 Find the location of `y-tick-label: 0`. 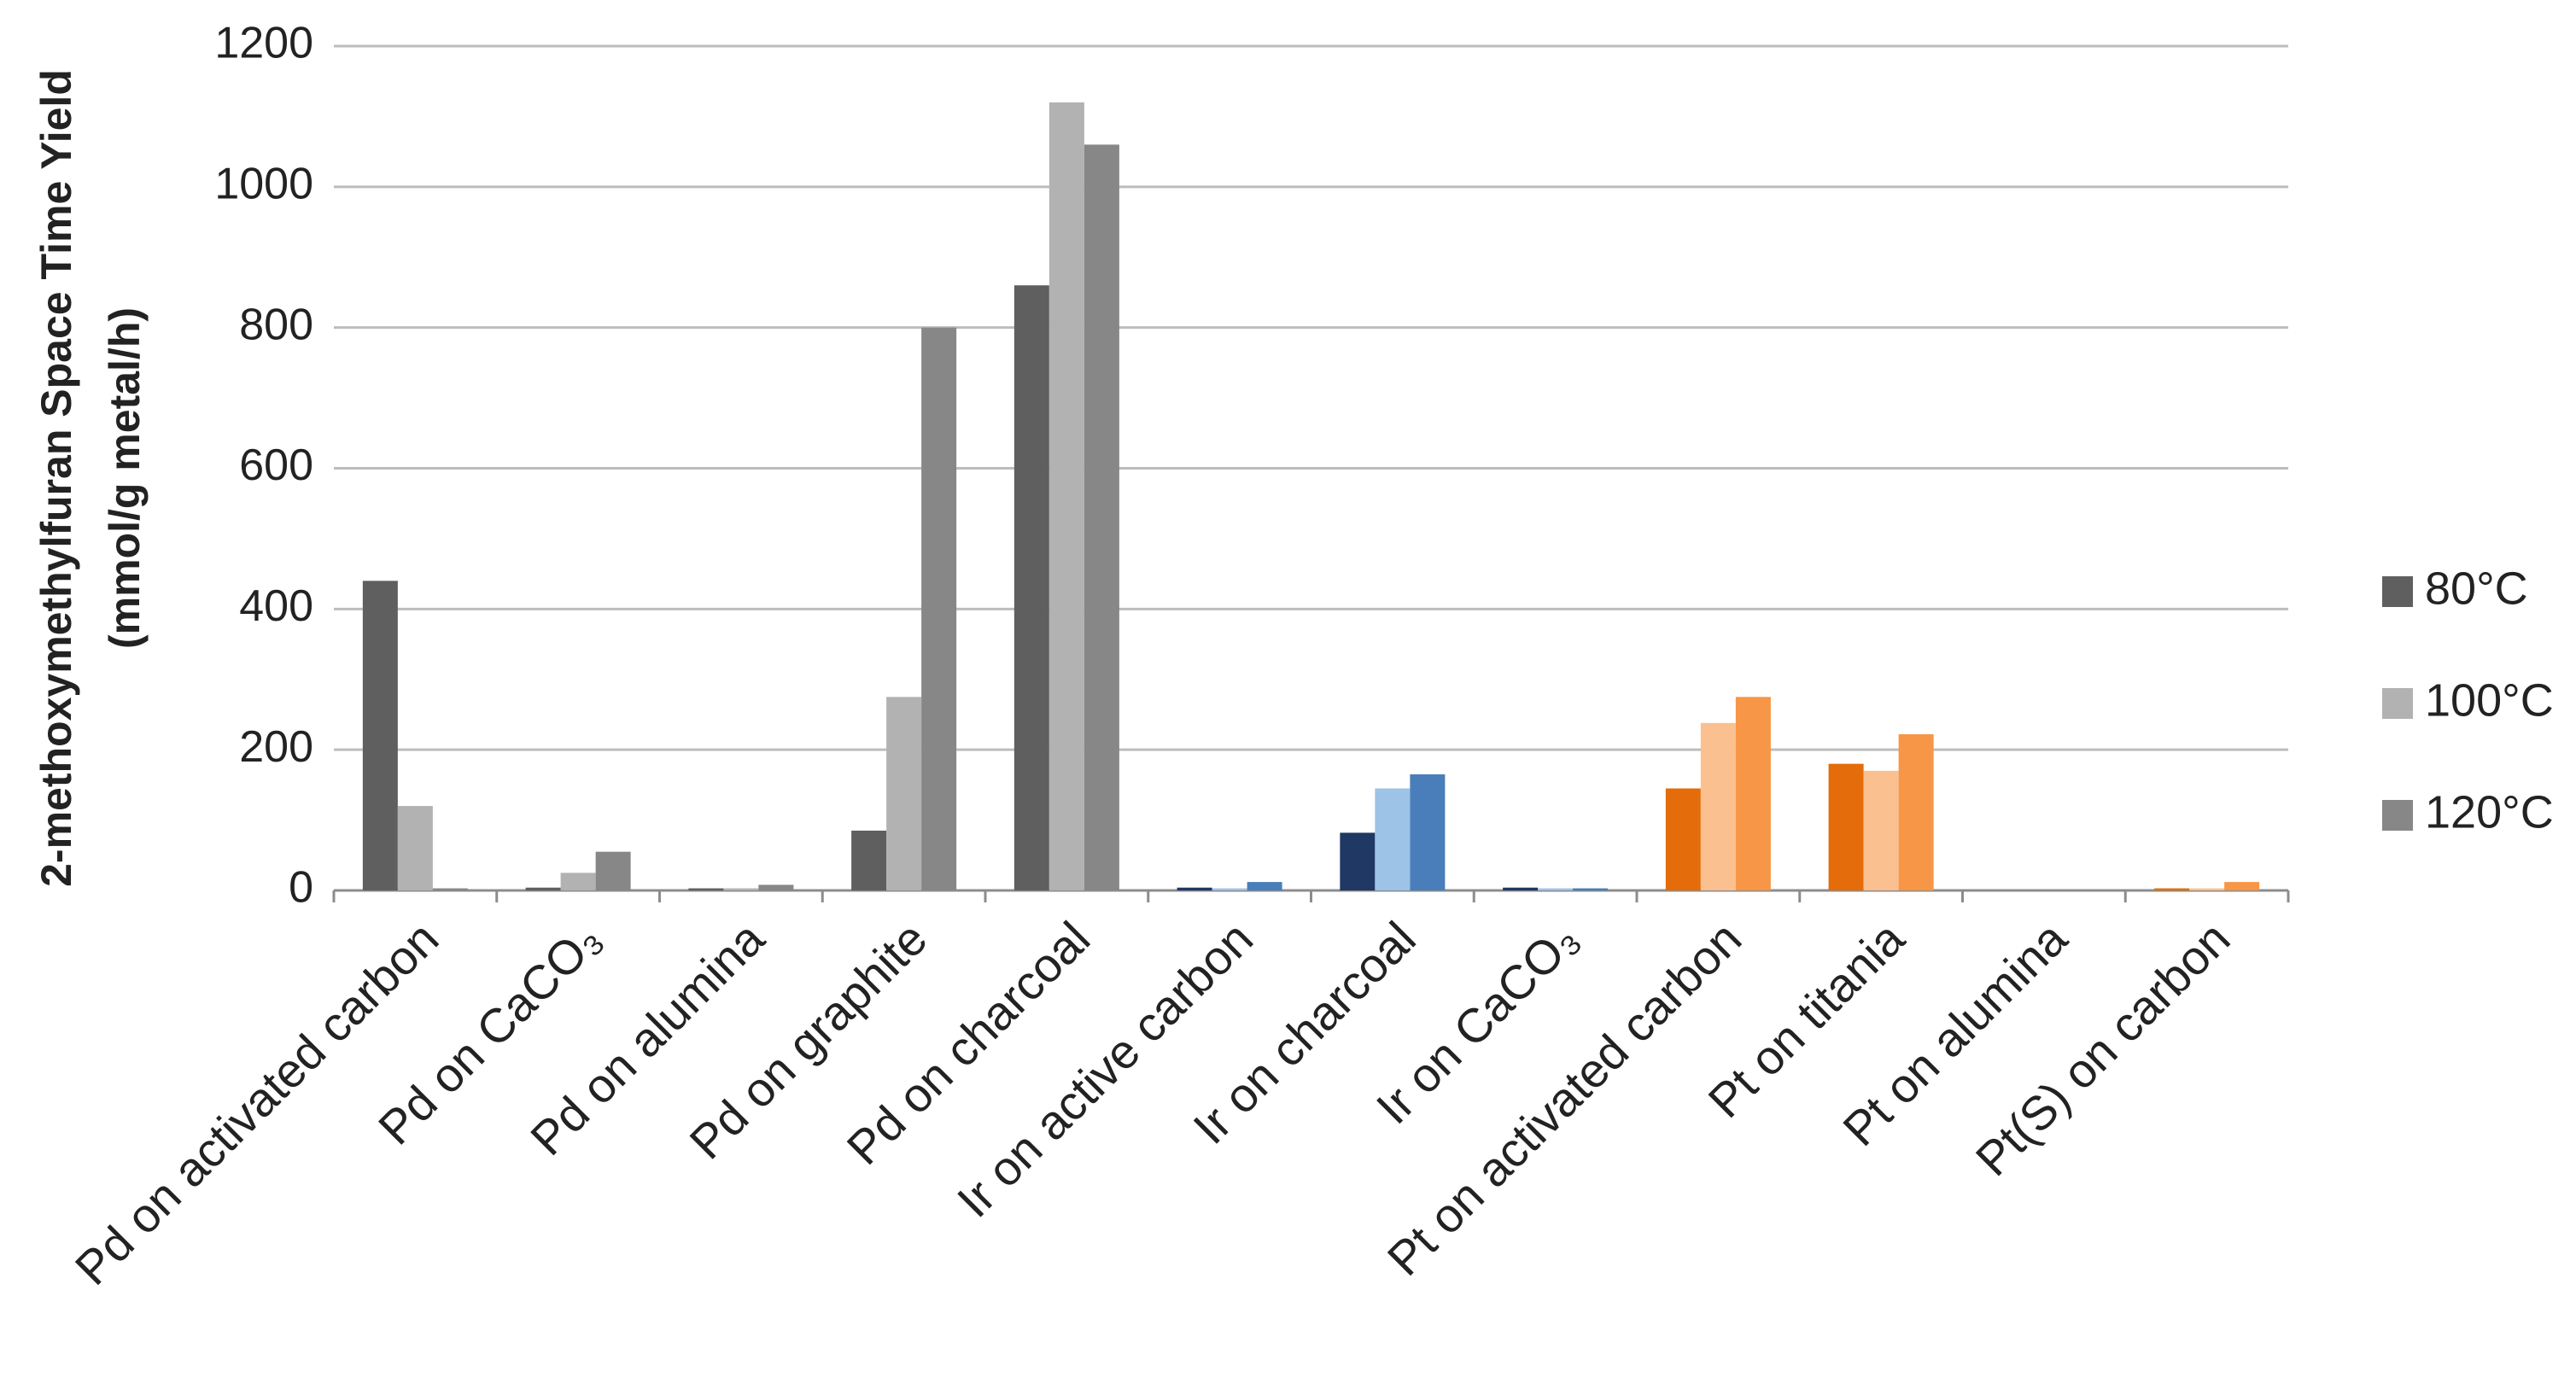

y-tick-label: 0 is located at coordinates (301, 888).